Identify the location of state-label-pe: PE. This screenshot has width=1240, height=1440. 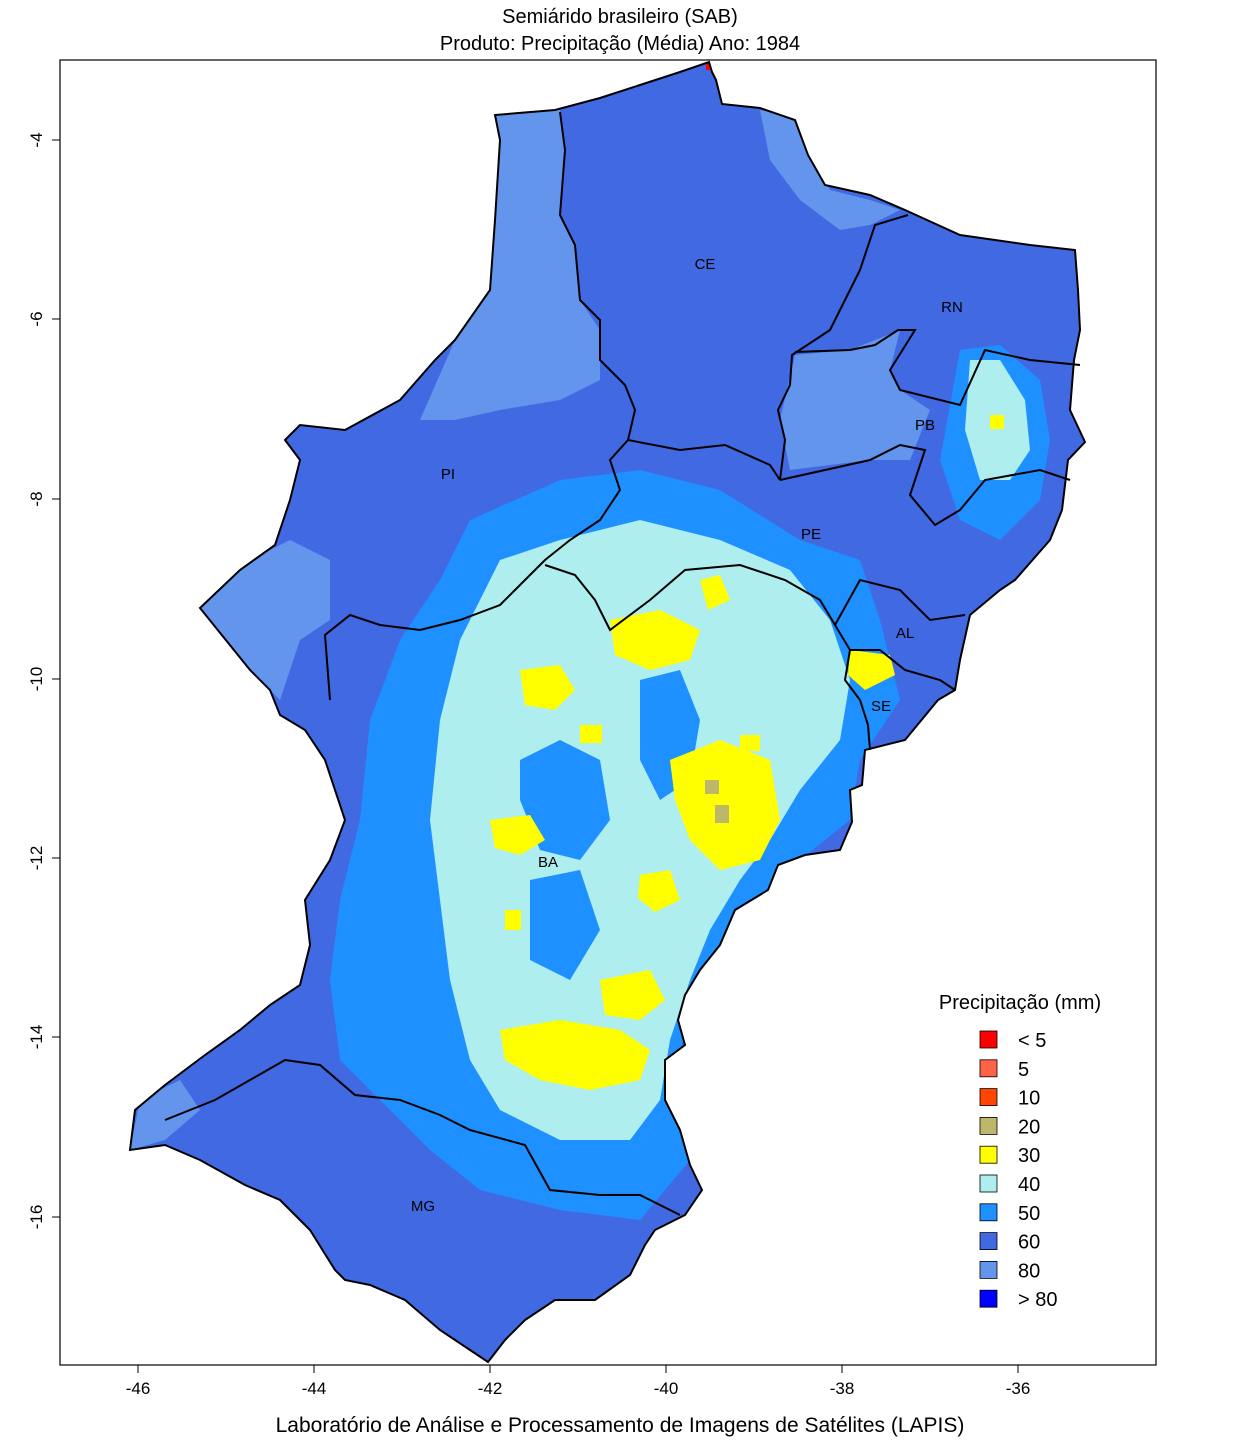
(811, 534).